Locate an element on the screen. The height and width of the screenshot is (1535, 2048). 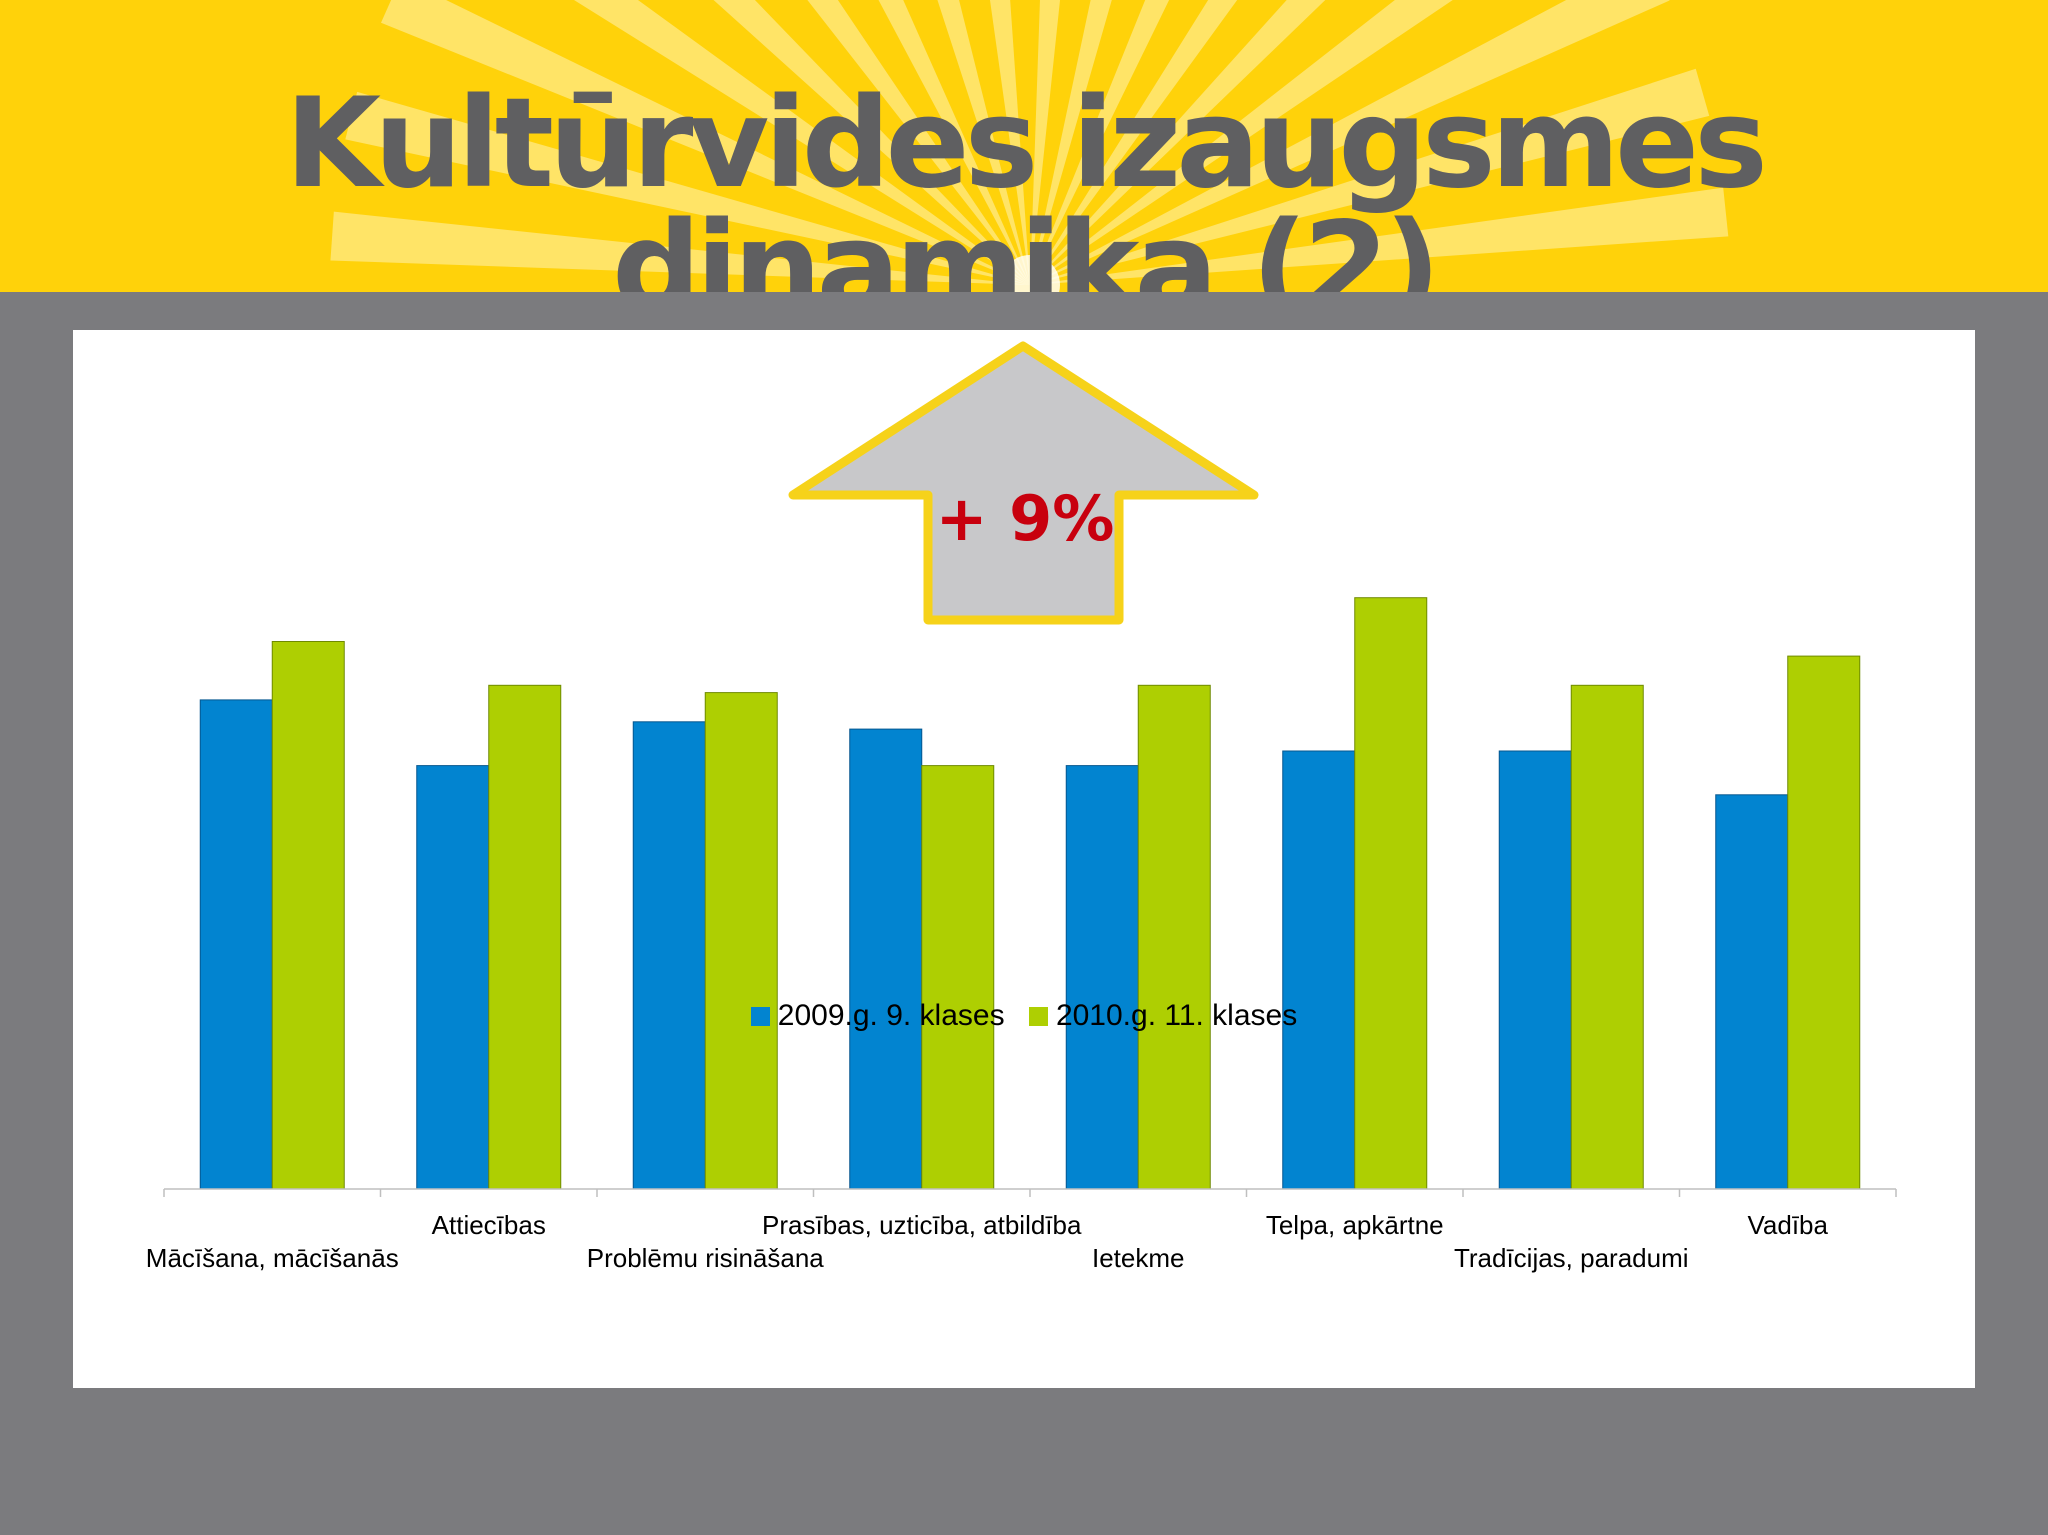
category-label: Tradīcijas, paradumi is located at coordinates (1571, 1258).